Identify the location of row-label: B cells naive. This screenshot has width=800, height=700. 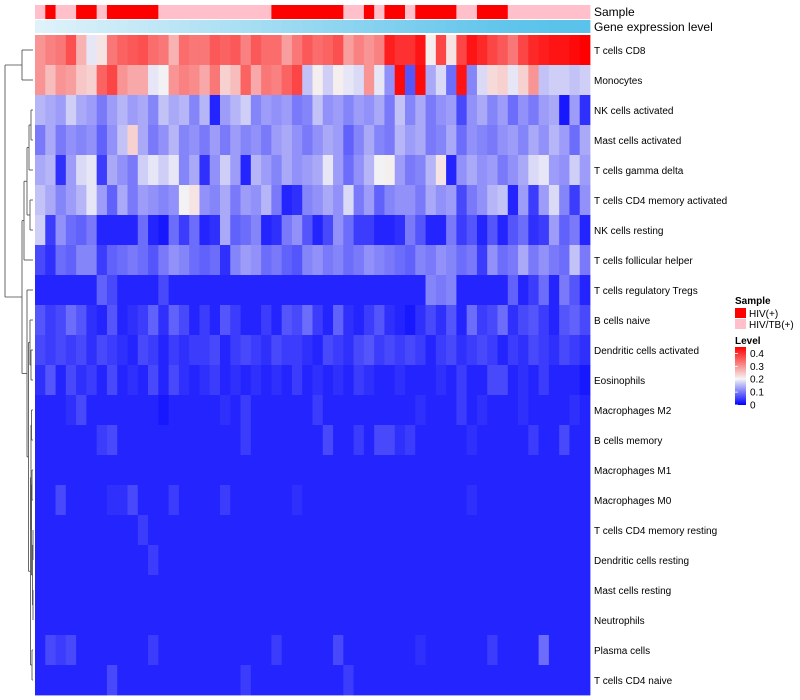
(622, 321).